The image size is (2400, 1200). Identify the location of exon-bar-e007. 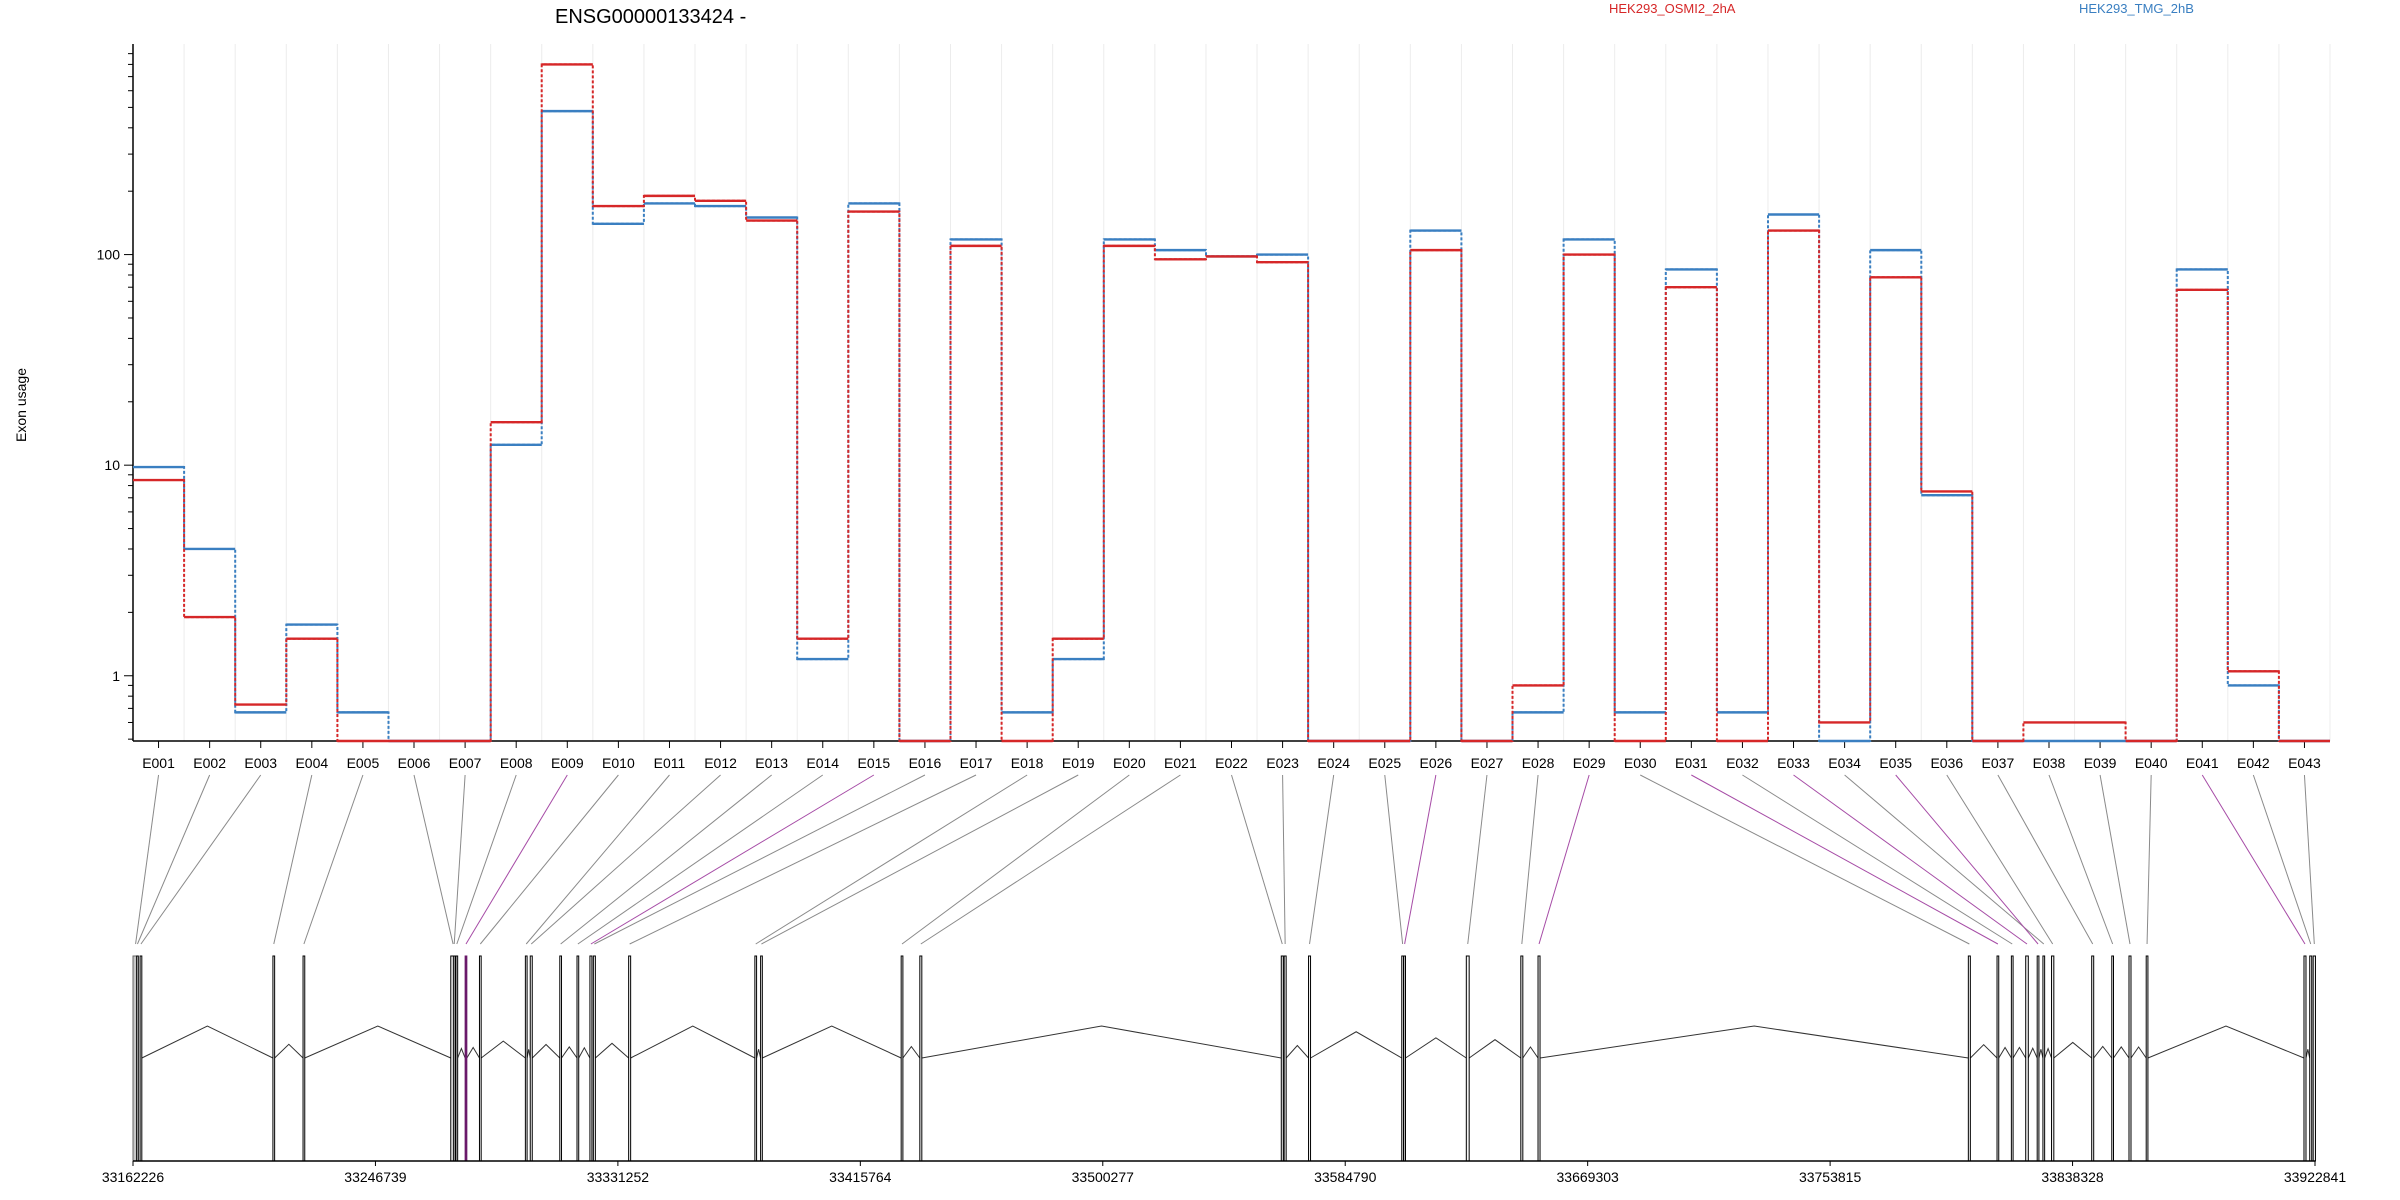
(454, 1058).